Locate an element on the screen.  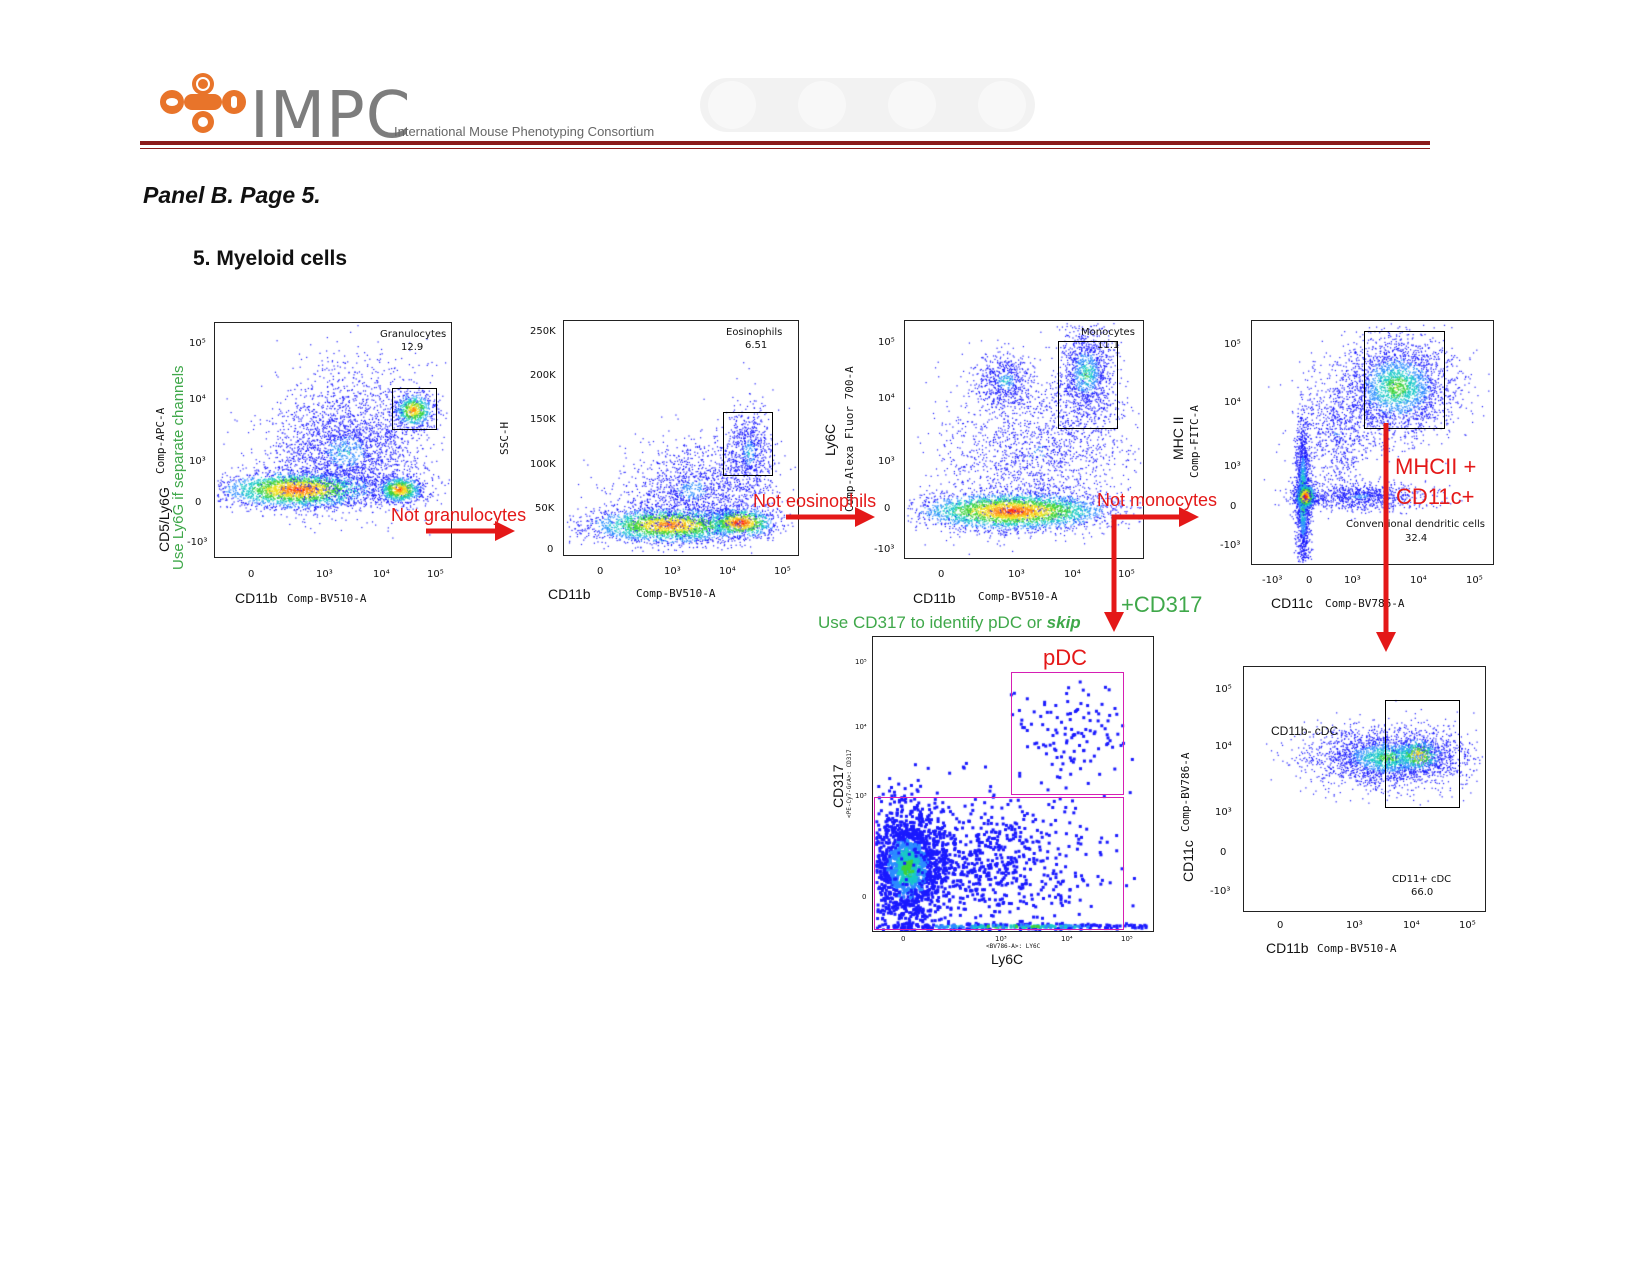
granulocytes-gate is located at coordinates (414, 409).